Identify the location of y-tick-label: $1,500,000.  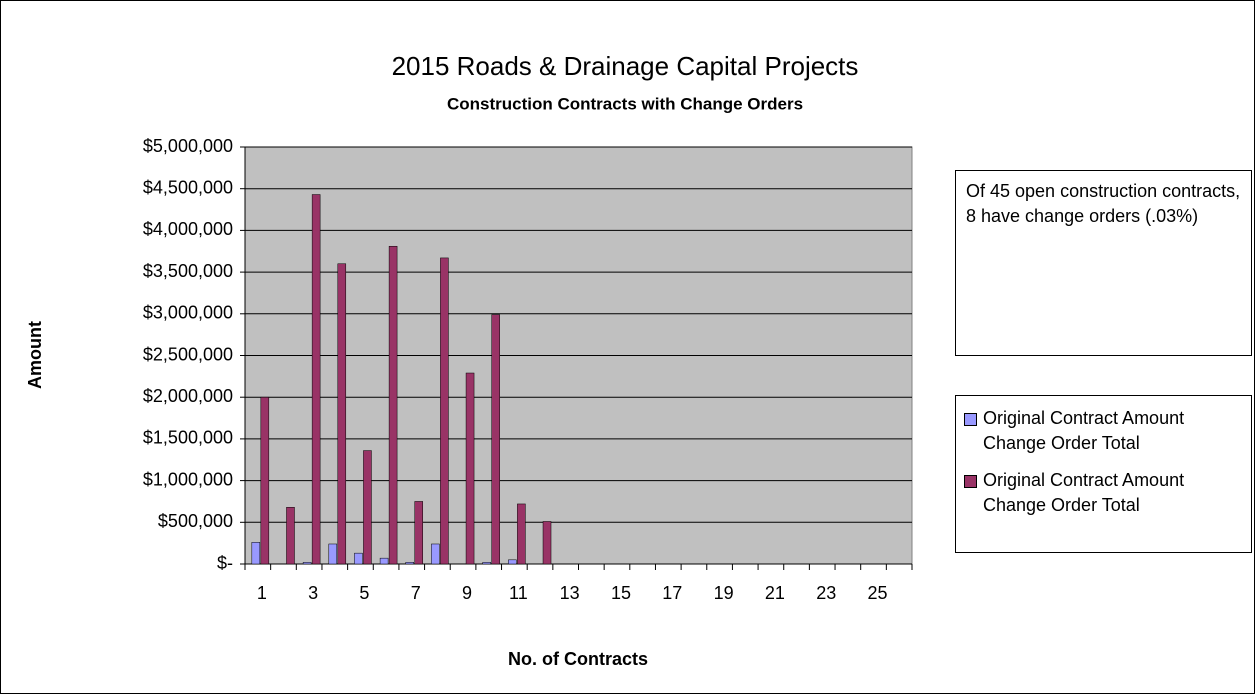
(188, 438).